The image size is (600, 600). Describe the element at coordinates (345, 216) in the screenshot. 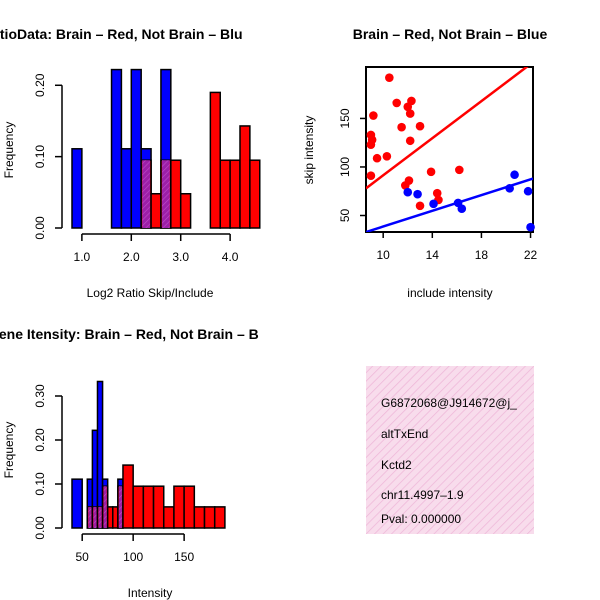

I see `scatter-y-tick-label-0: 50` at that location.